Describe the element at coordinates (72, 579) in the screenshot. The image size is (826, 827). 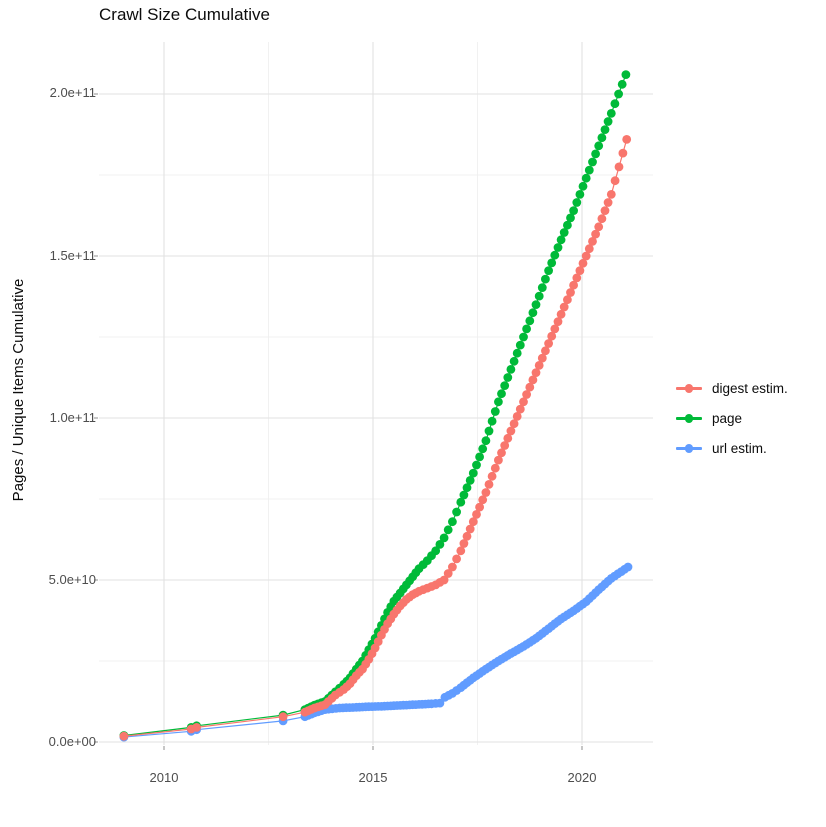
I see `y-tick-label: 5.0e+10` at that location.